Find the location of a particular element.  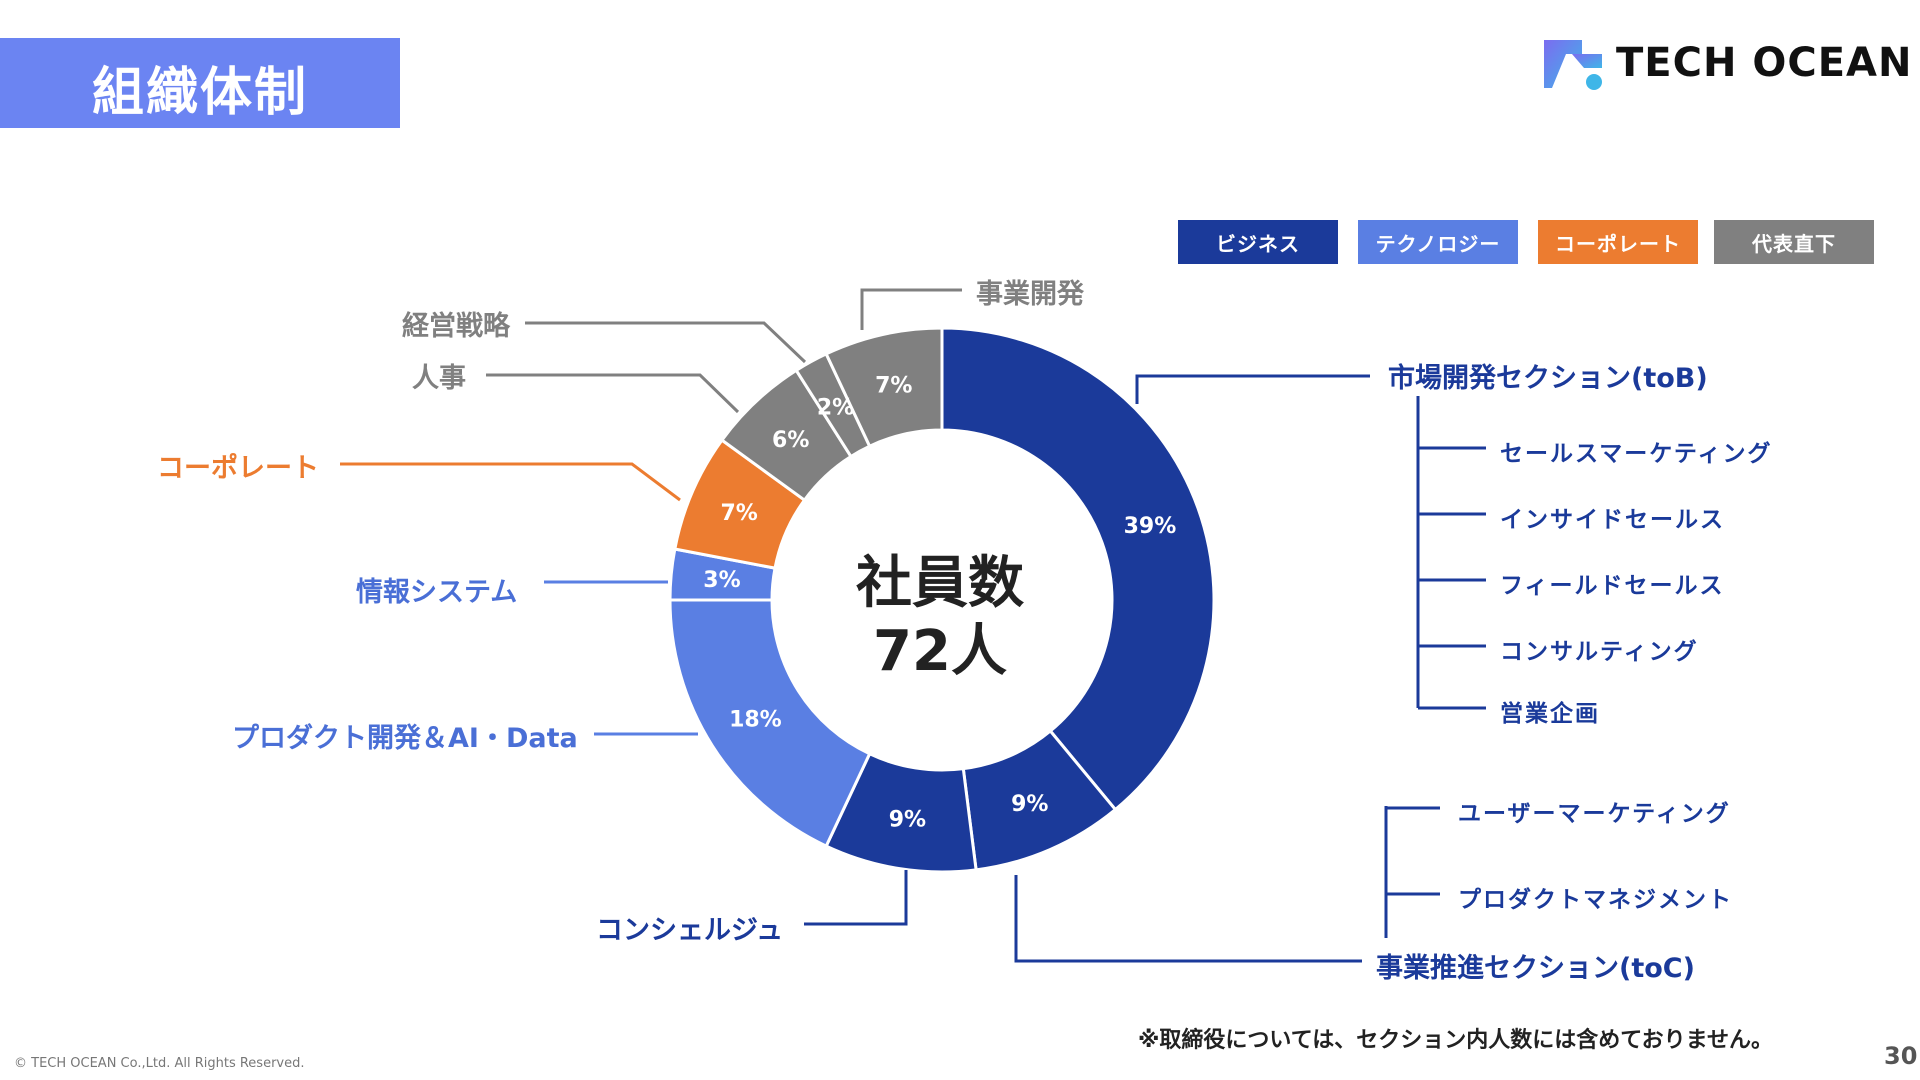

slice-pct-label: 2% is located at coordinates (835, 407).